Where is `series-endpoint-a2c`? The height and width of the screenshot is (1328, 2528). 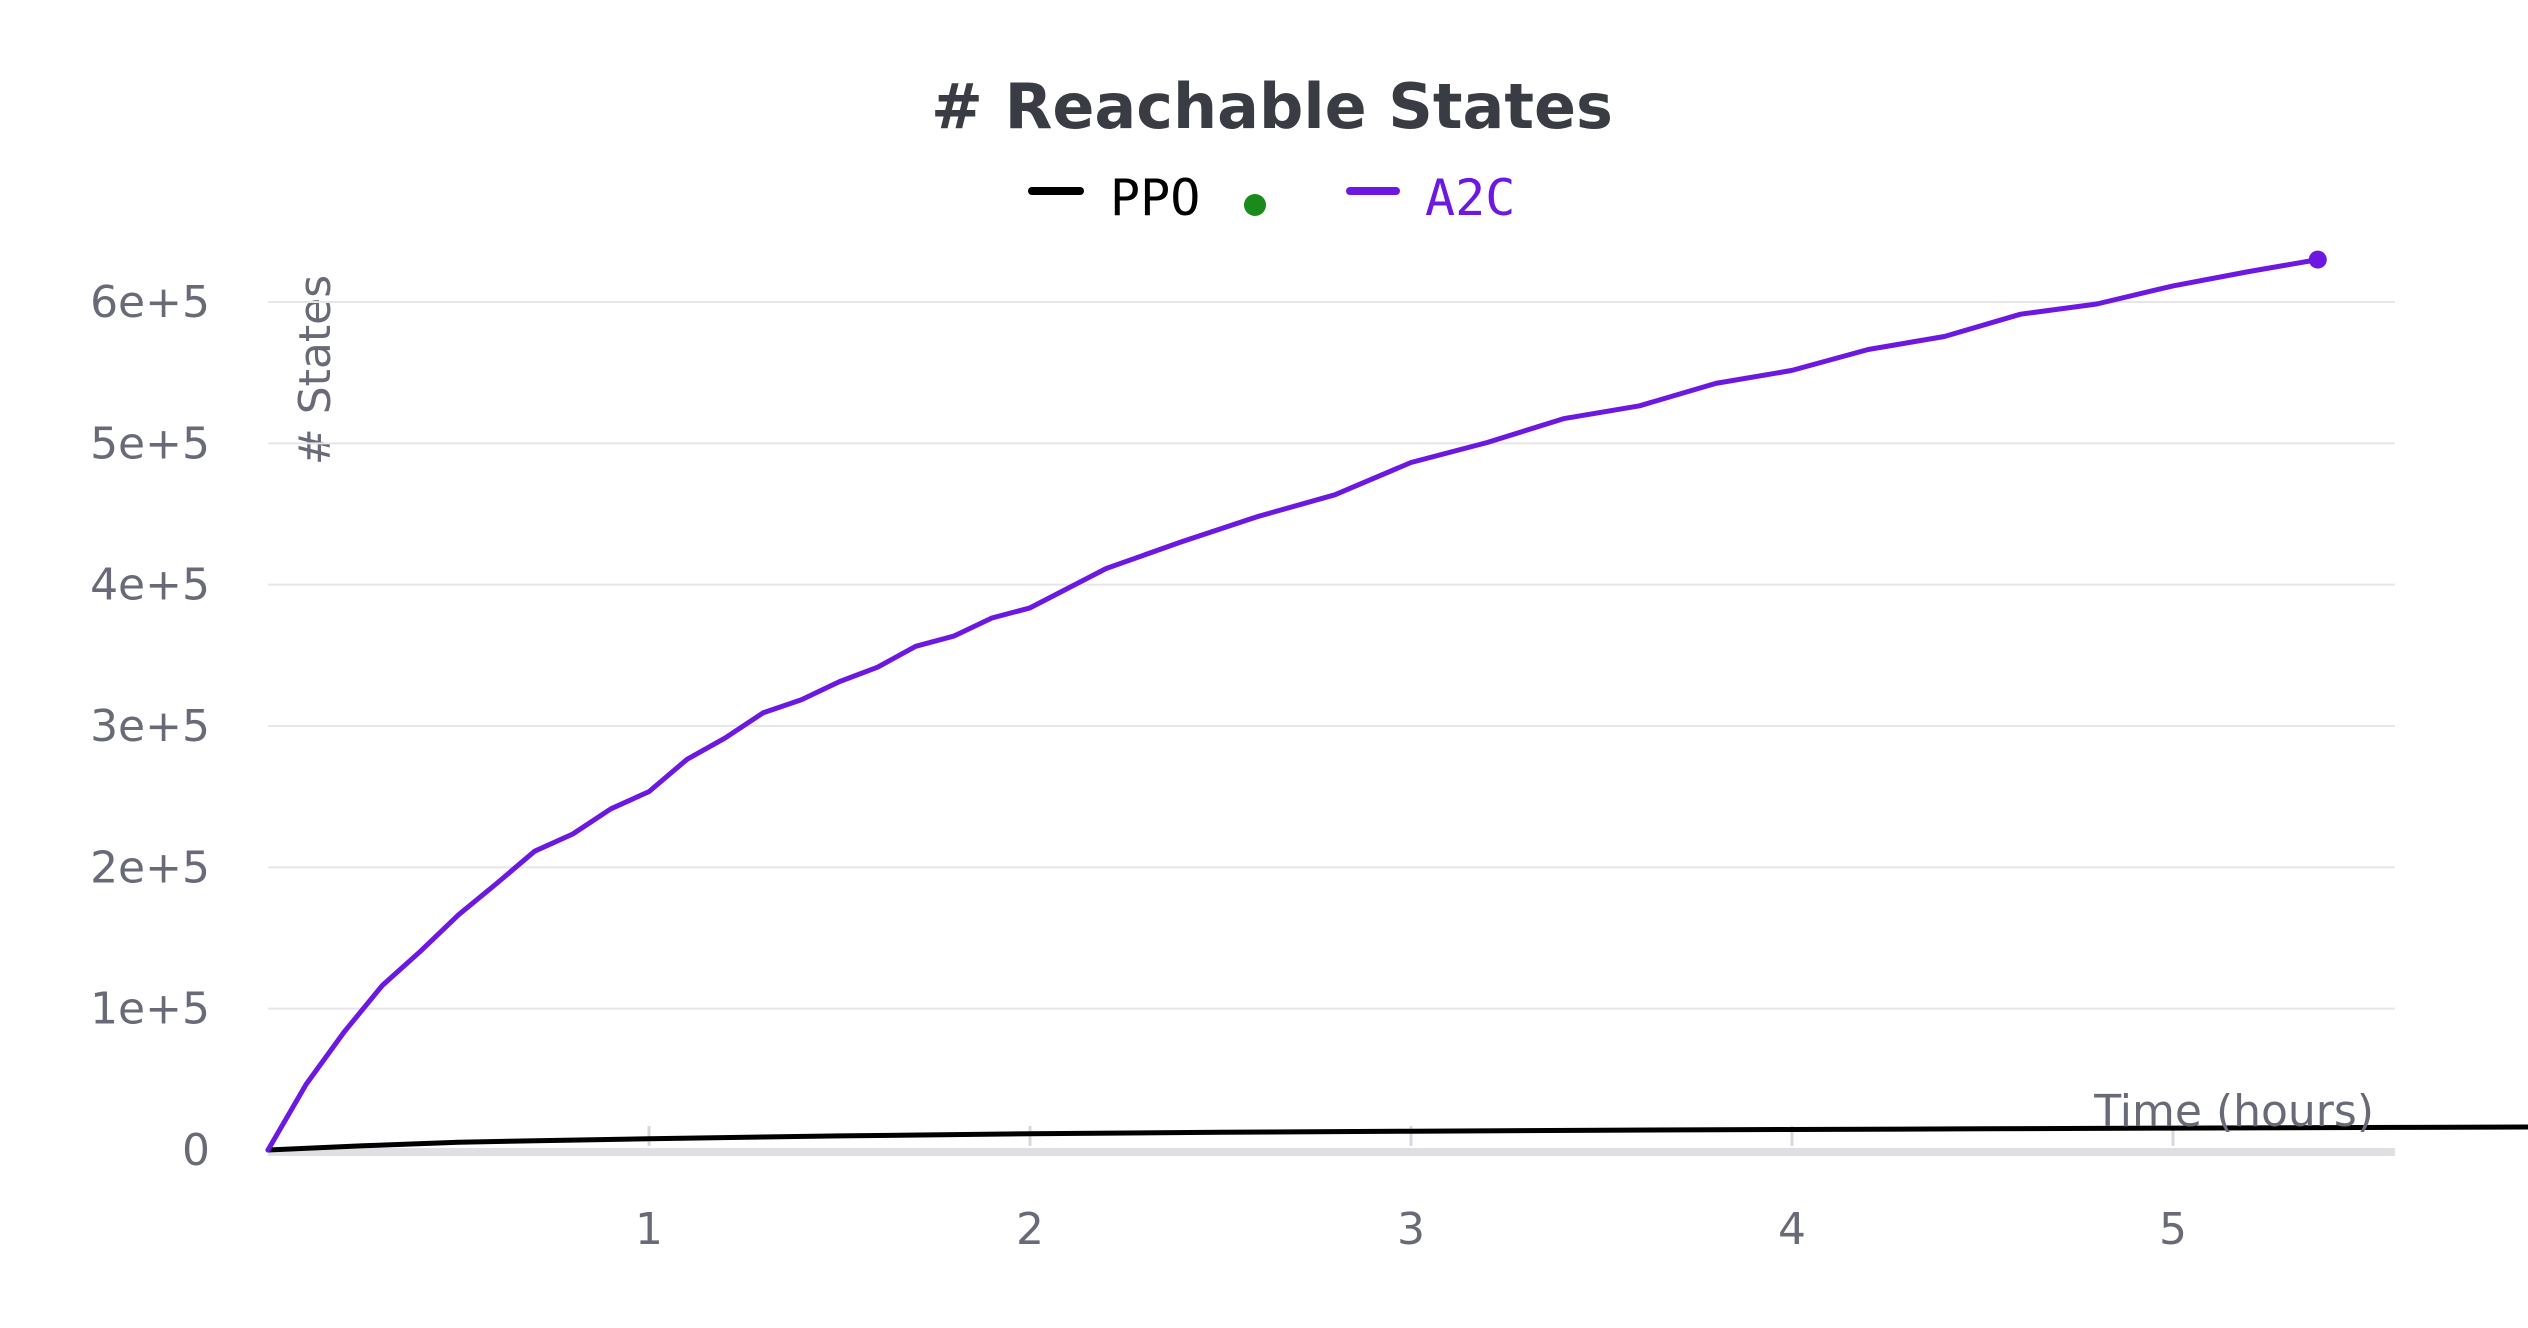
series-endpoint-a2c is located at coordinates (2317, 259).